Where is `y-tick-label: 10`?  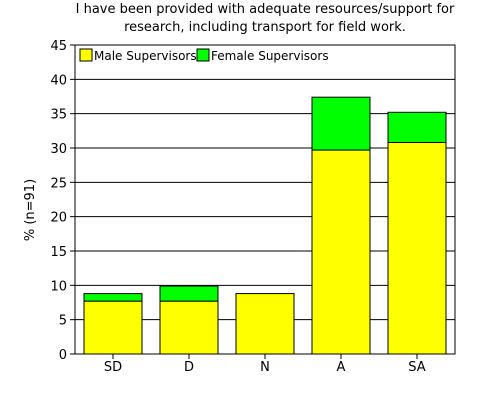
y-tick-label: 10 is located at coordinates (58, 286).